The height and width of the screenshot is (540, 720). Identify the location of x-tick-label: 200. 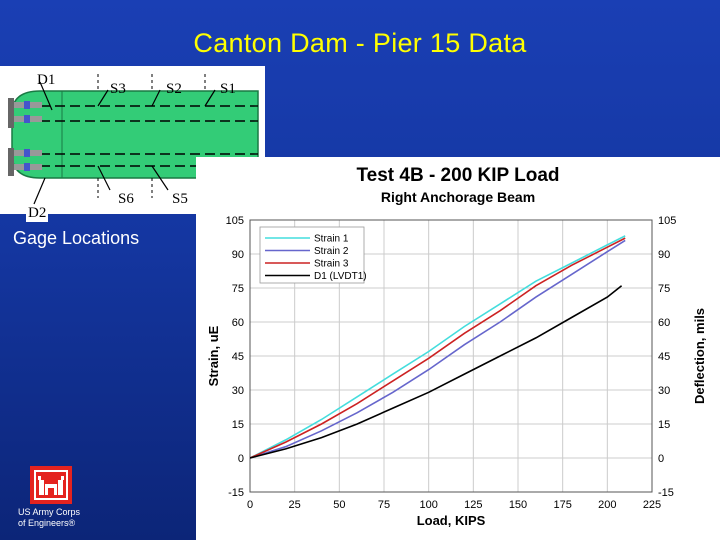
(607, 505).